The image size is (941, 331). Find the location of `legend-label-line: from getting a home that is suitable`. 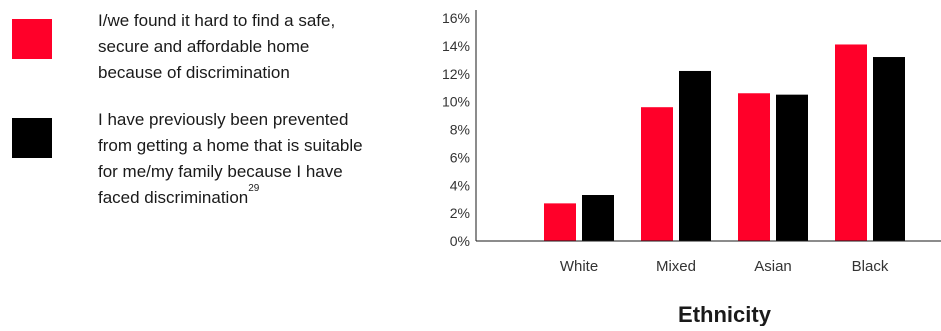

legend-label-line: from getting a home that is suitable is located at coordinates (230, 145).